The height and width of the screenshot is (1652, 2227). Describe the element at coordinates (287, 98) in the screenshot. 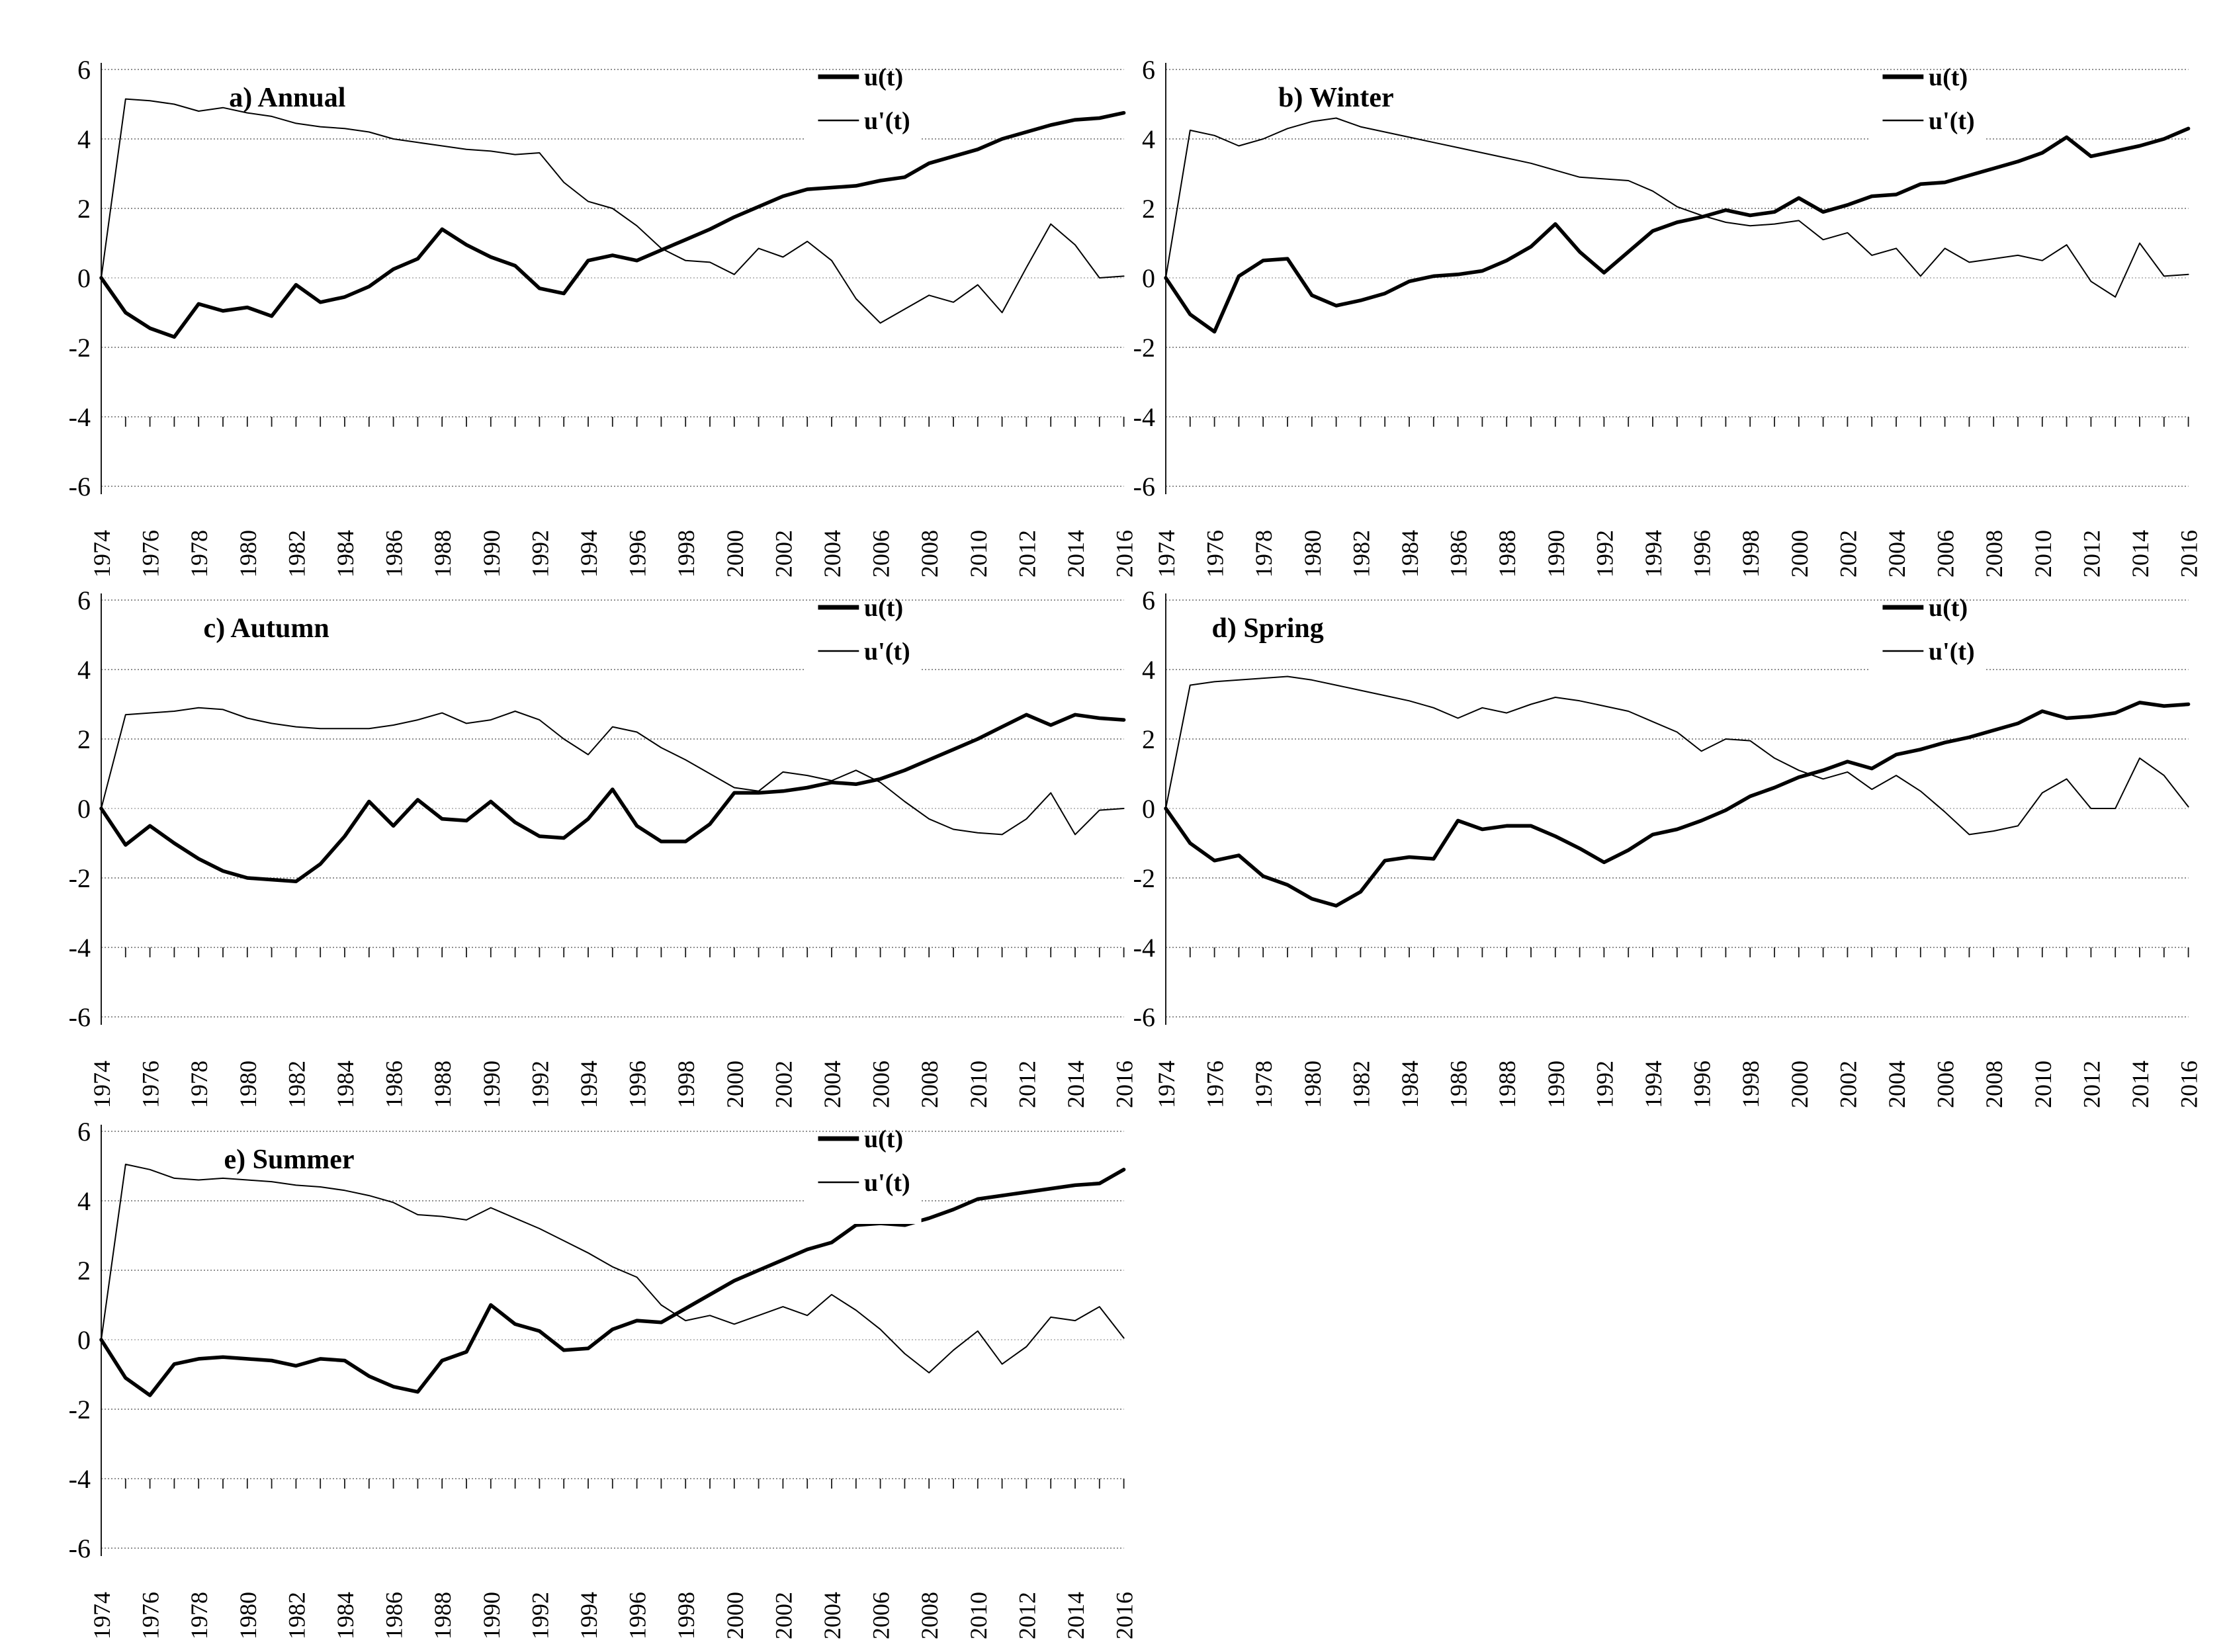

I see `panel-title: a) Annual` at that location.